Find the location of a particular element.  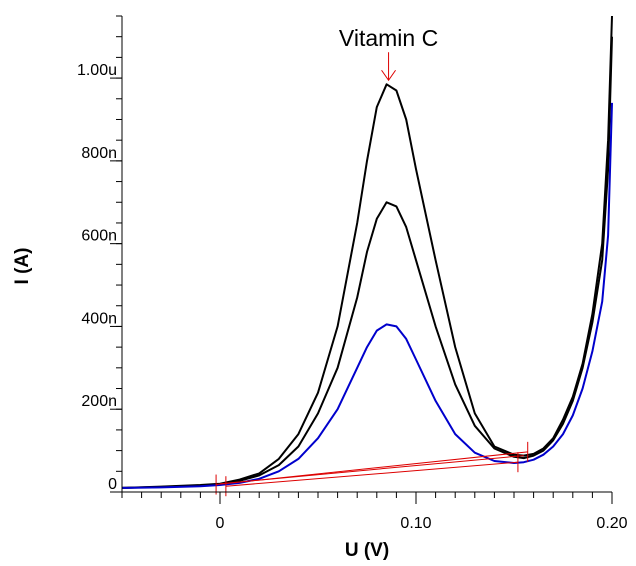

y-tick-label: 200n is located at coordinates (99, 401).